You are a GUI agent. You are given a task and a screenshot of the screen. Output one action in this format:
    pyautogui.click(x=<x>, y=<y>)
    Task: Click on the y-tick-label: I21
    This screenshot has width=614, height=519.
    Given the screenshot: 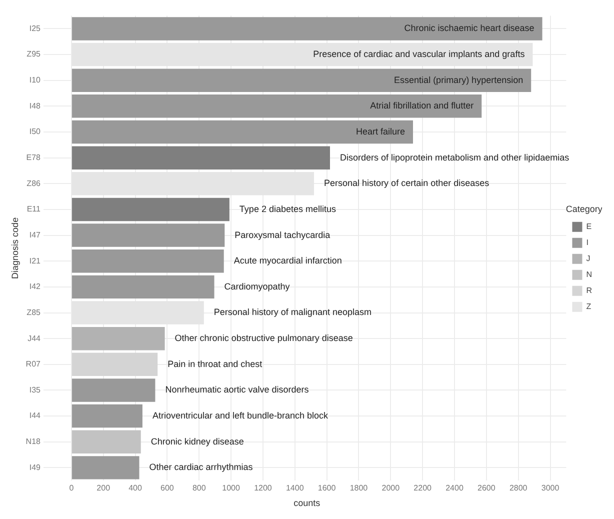 What is the action you would take?
    pyautogui.click(x=35, y=261)
    